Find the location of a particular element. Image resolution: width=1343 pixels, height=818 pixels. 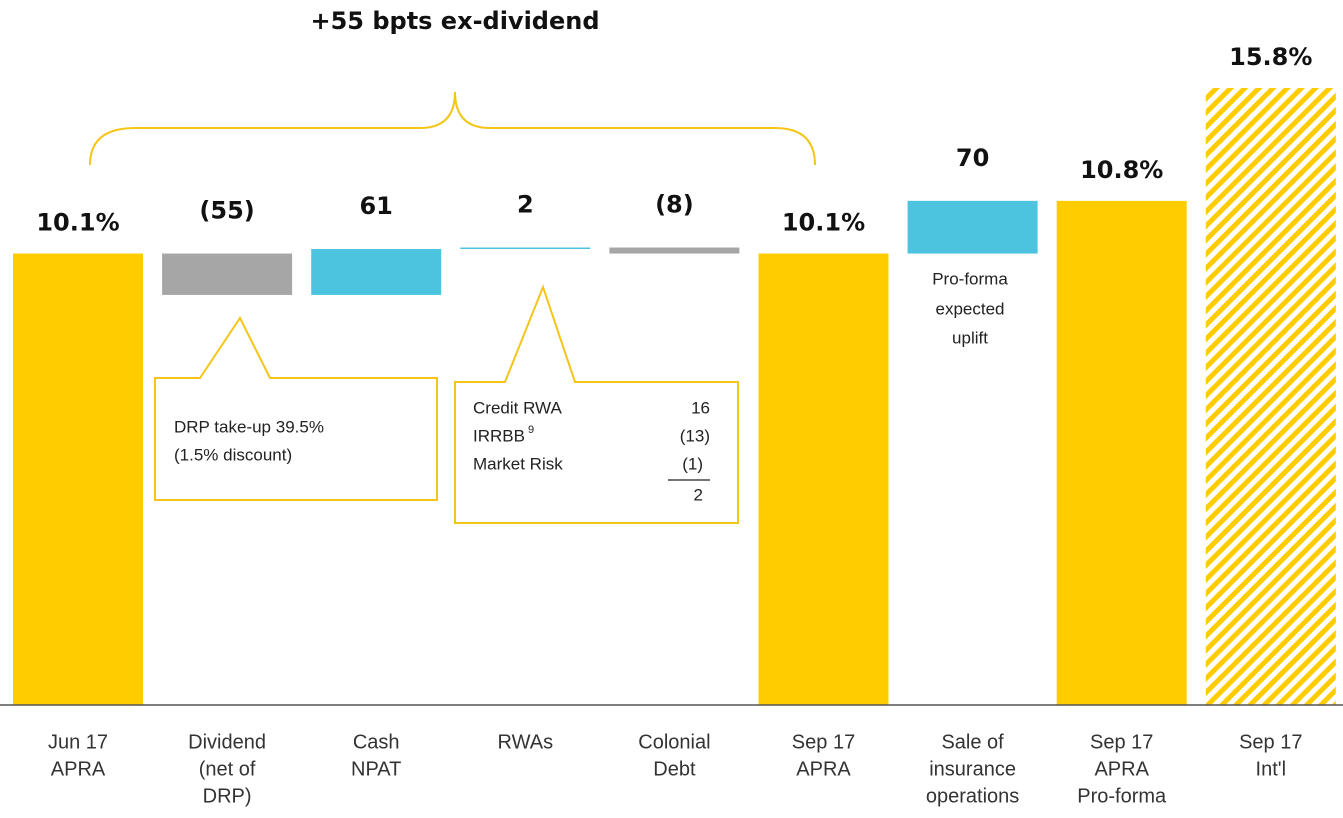

x-tick-label: Debt is located at coordinates (674, 769).